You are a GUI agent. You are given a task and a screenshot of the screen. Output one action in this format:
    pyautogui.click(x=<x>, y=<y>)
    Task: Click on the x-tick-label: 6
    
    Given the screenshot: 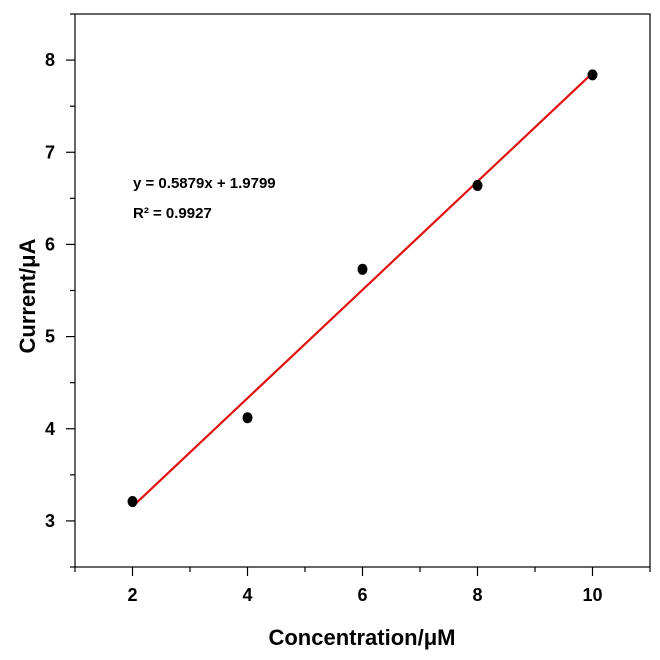 What is the action you would take?
    pyautogui.click(x=362, y=595)
    